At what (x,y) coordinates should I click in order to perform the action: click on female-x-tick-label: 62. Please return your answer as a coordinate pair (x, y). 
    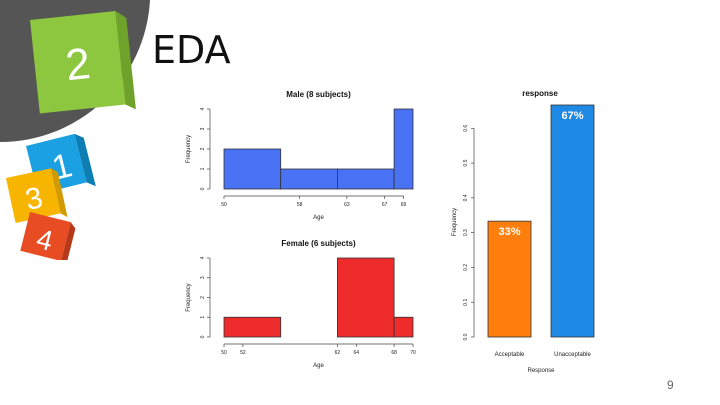
    Looking at the image, I should click on (338, 353).